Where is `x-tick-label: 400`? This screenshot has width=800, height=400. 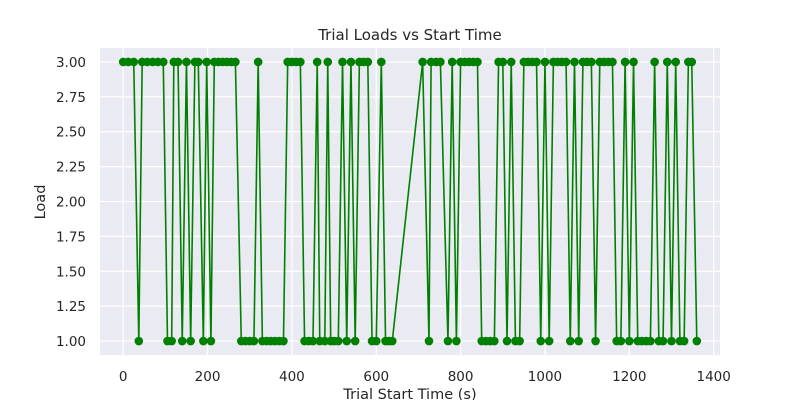 x-tick-label: 400 is located at coordinates (292, 377).